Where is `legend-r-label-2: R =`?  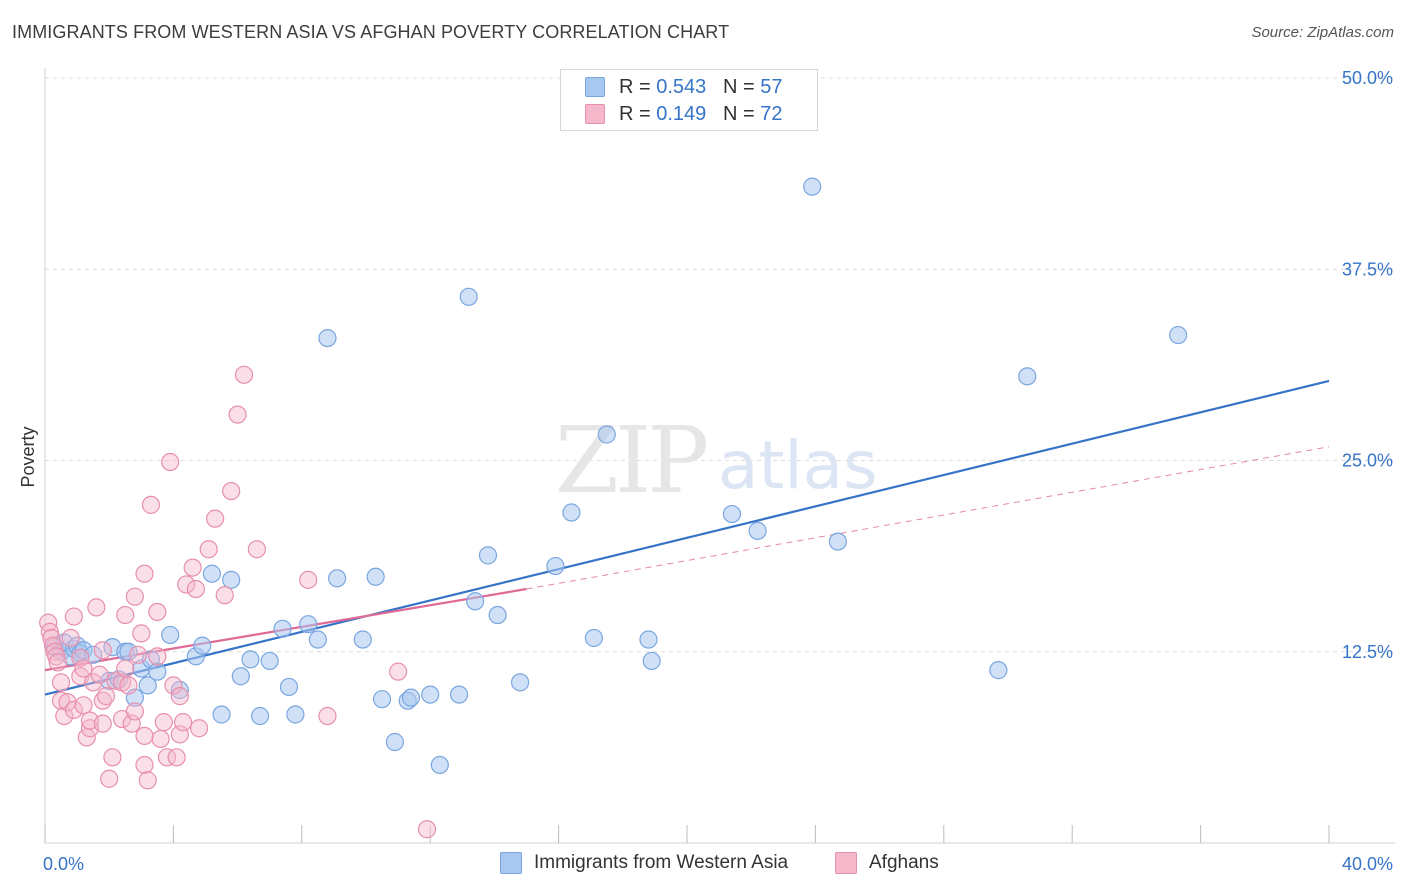
legend-r-label-2: R = is located at coordinates (638, 113).